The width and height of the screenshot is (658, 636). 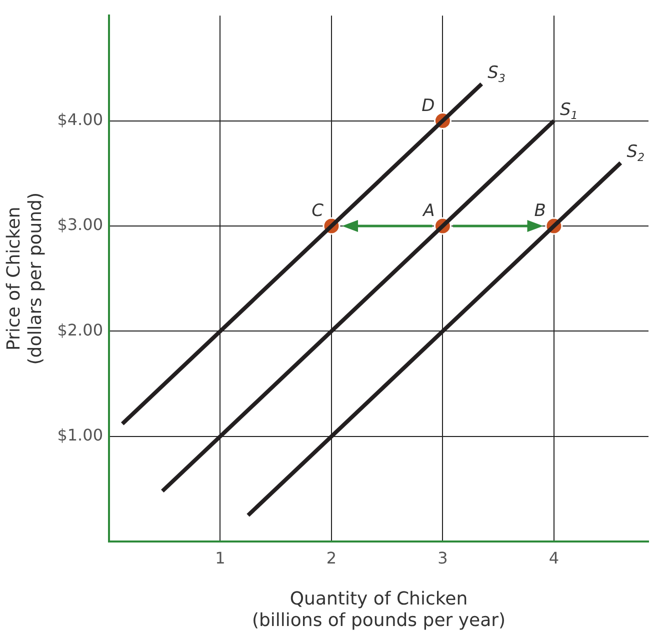 What do you see at coordinates (428, 106) in the screenshot?
I see `annotation: D` at bounding box center [428, 106].